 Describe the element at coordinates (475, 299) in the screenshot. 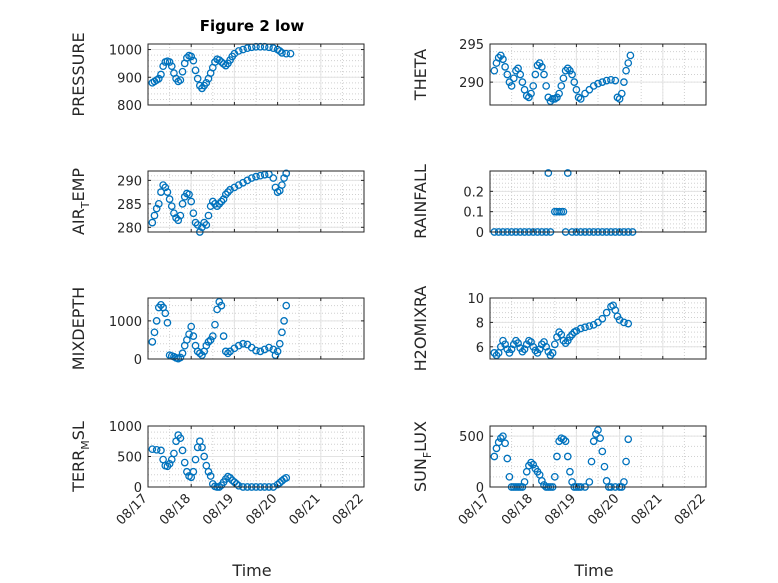

I see `y-tick-label: 10` at that location.